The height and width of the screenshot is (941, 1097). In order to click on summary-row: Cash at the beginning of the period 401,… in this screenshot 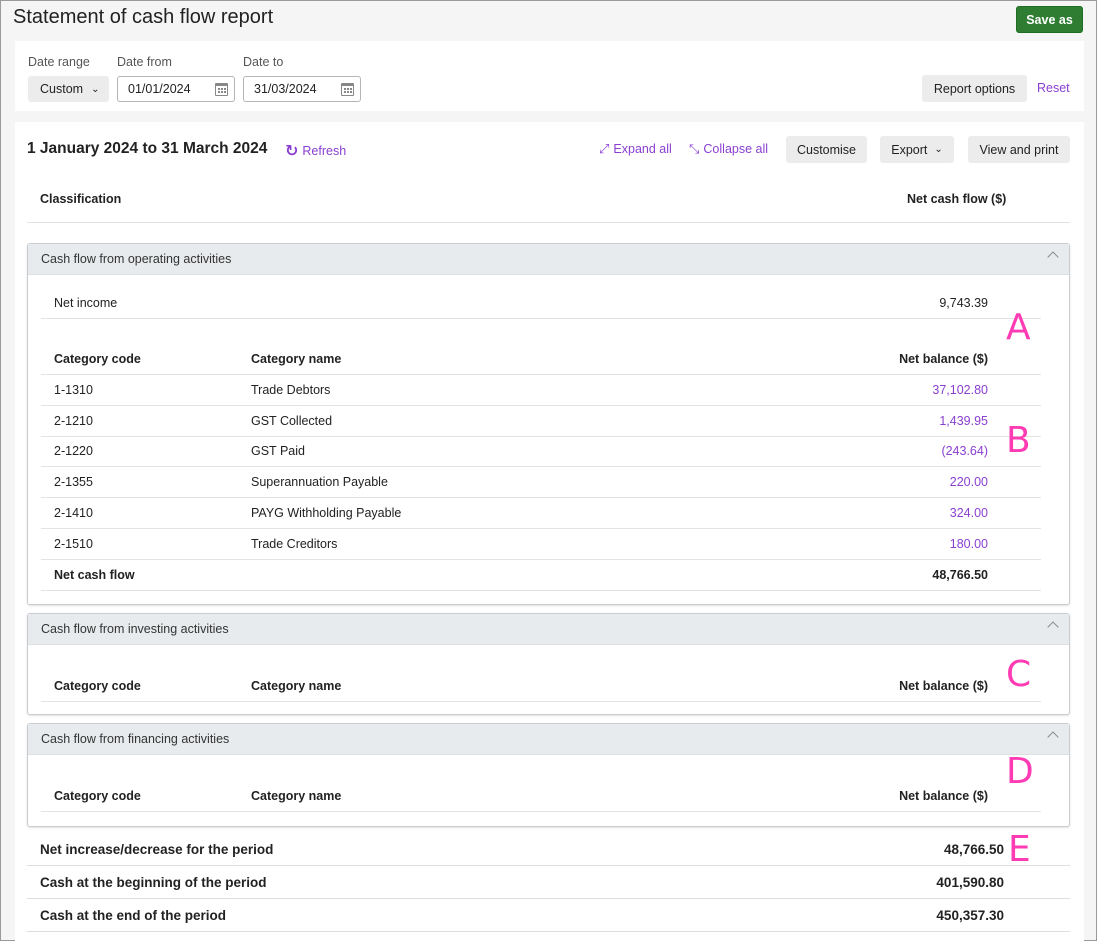, I will do `click(548, 882)`.